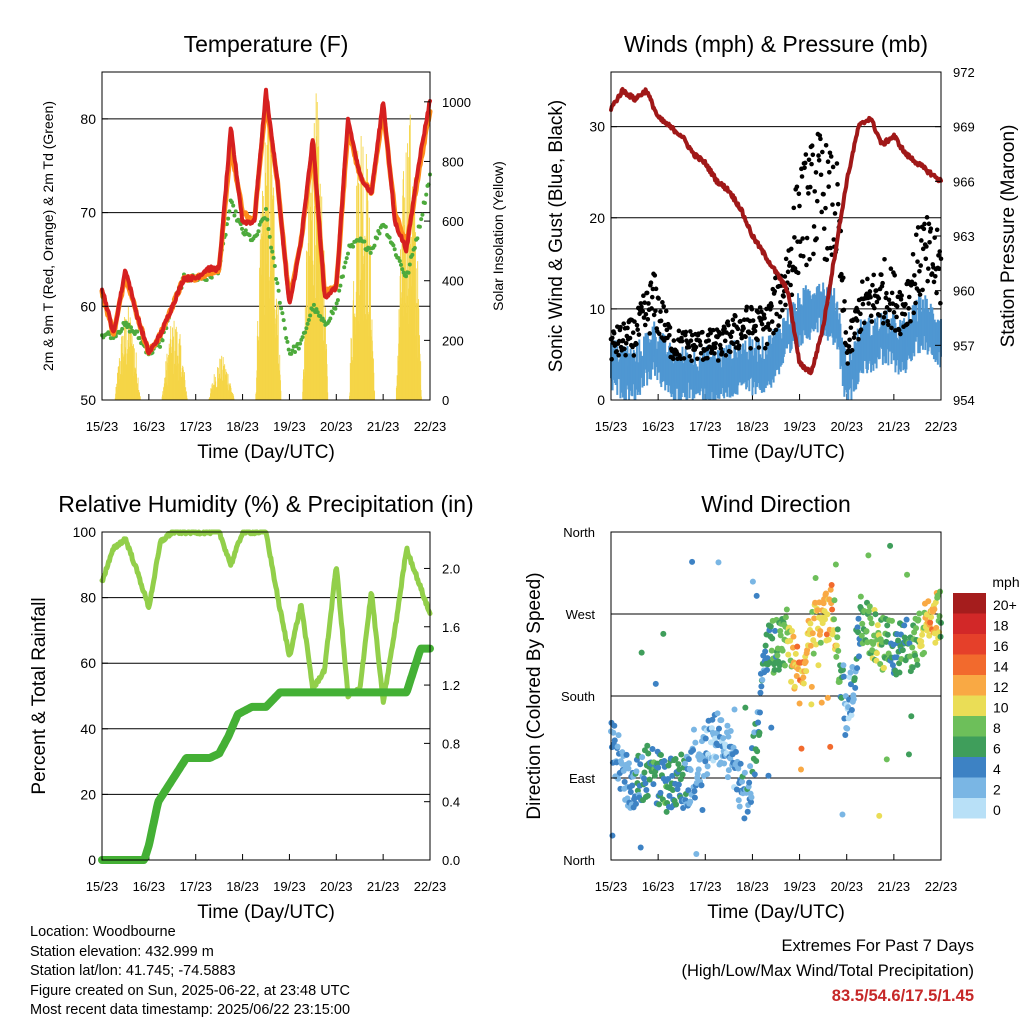 Image resolution: width=1024 pixels, height=1024 pixels. Describe the element at coordinates (964, 72) in the screenshot. I see `y2-tick-label: 972` at that location.